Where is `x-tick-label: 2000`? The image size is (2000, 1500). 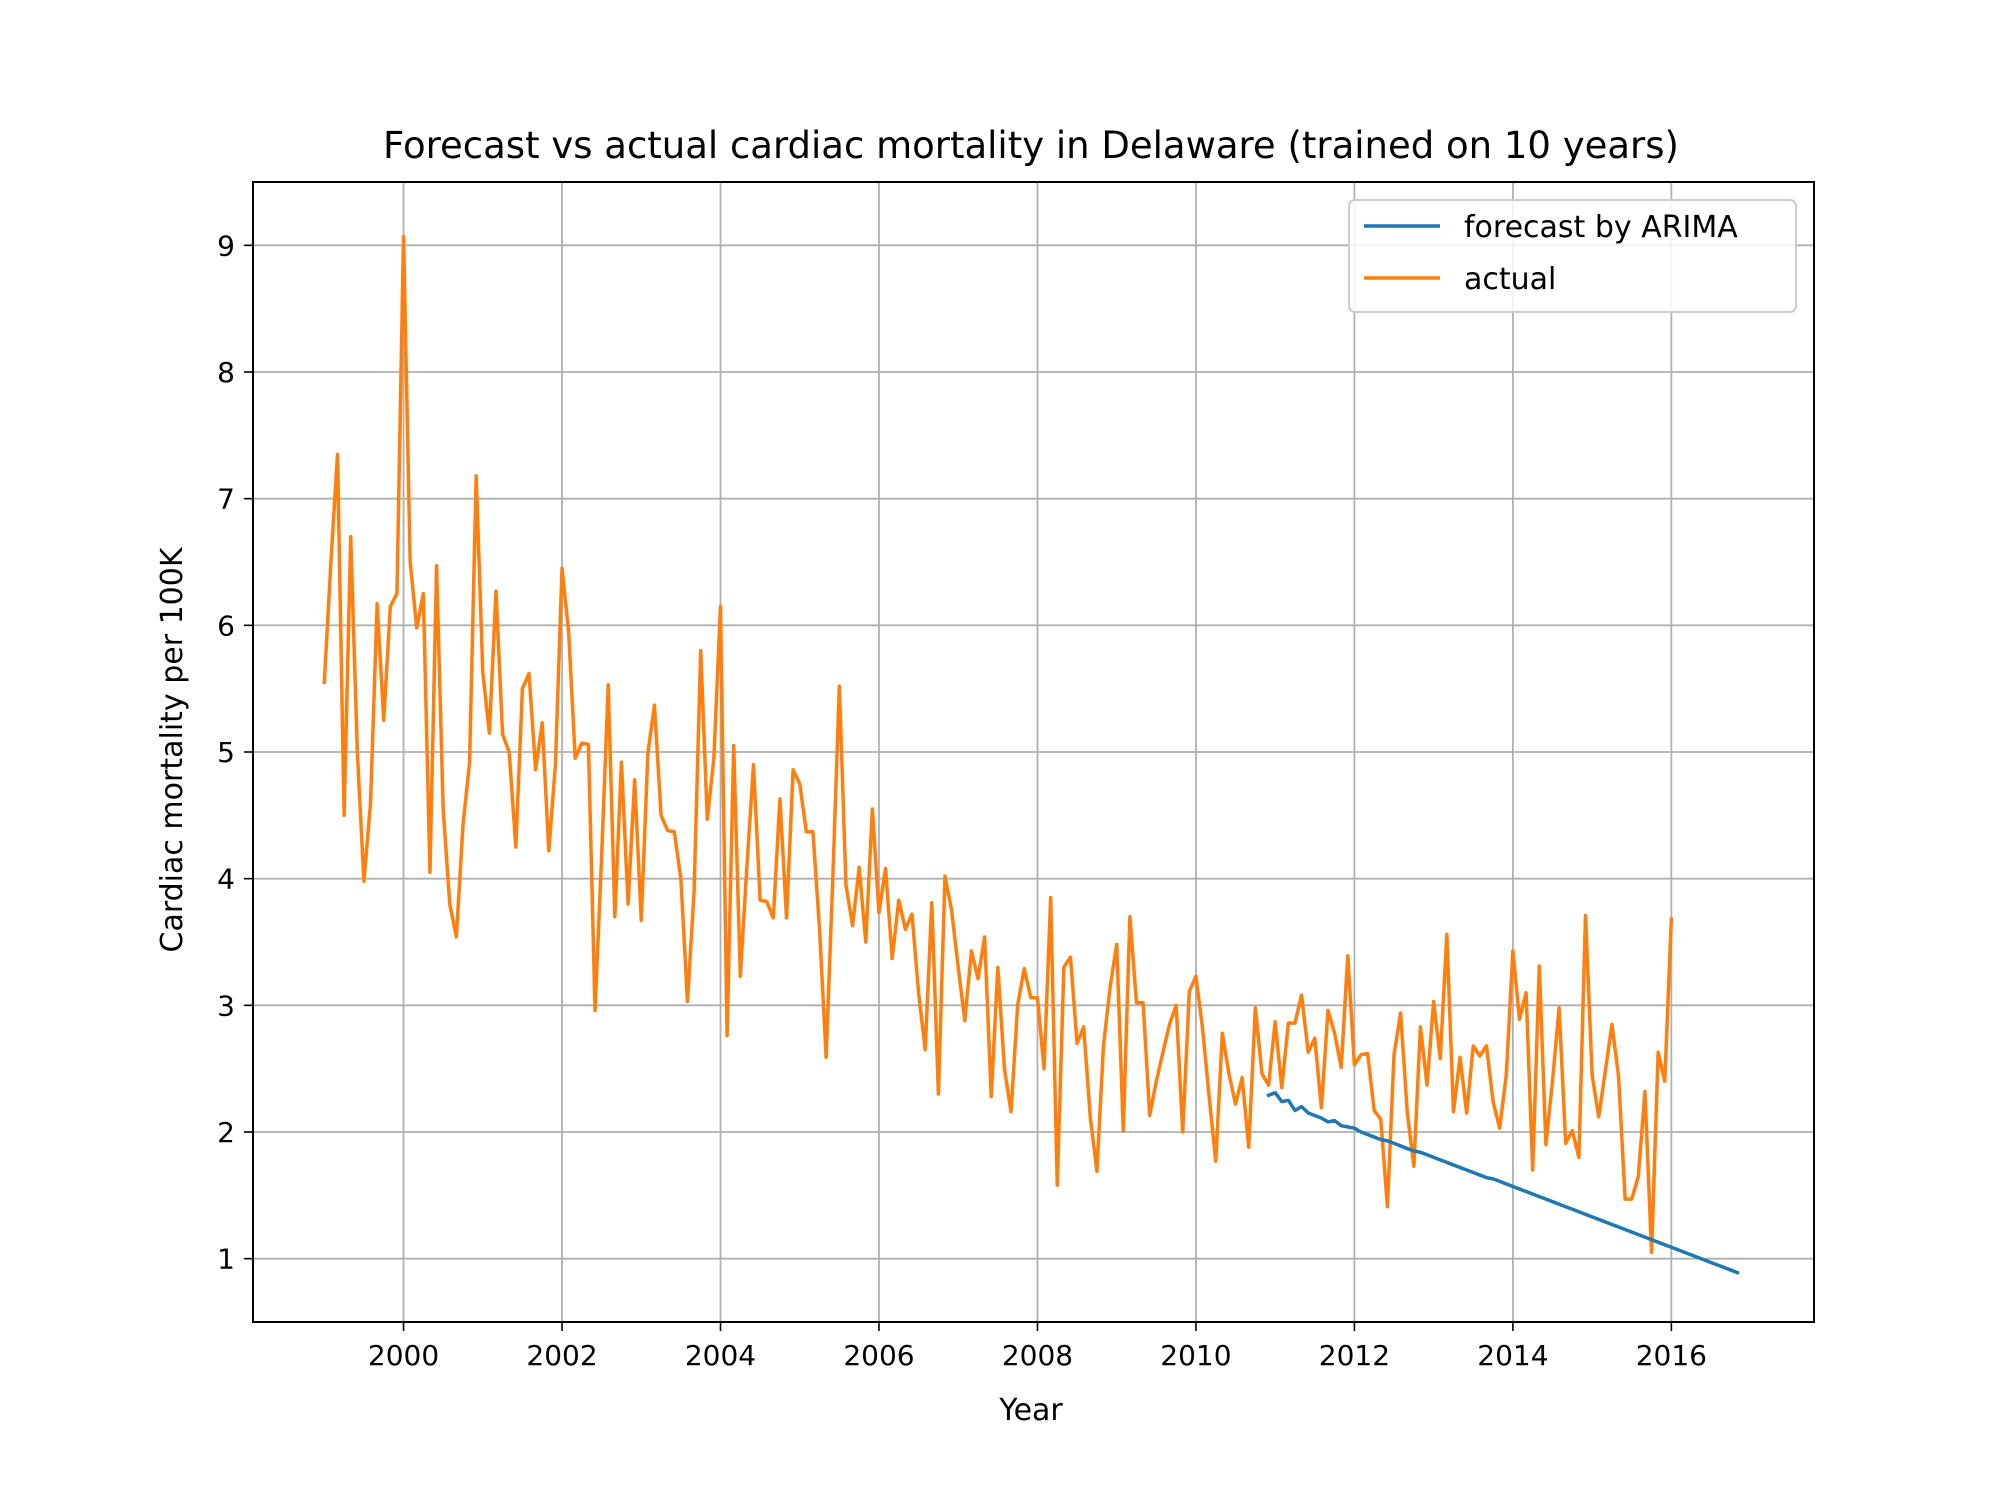 x-tick-label: 2000 is located at coordinates (403, 1355).